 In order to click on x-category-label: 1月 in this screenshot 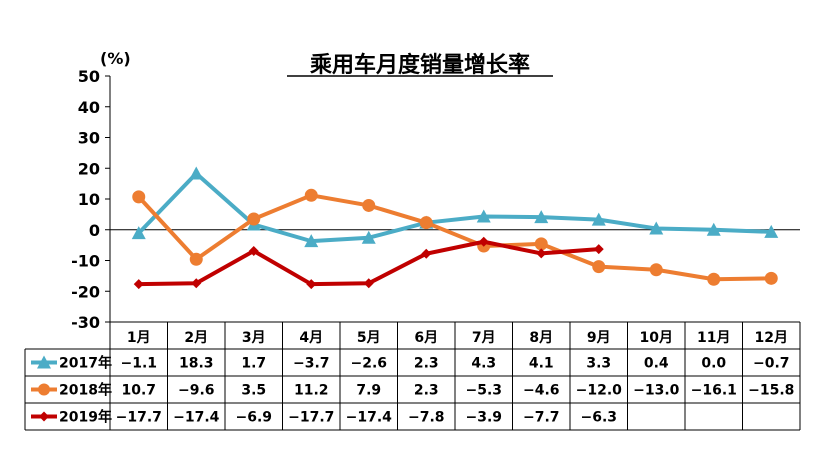, I will do `click(139, 338)`.